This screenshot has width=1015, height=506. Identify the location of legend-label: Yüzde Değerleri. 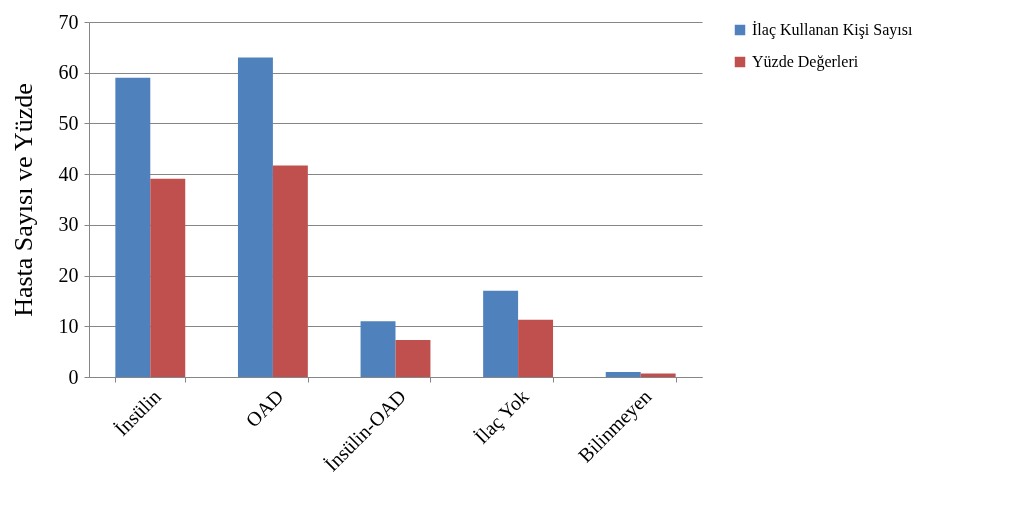
(805, 62).